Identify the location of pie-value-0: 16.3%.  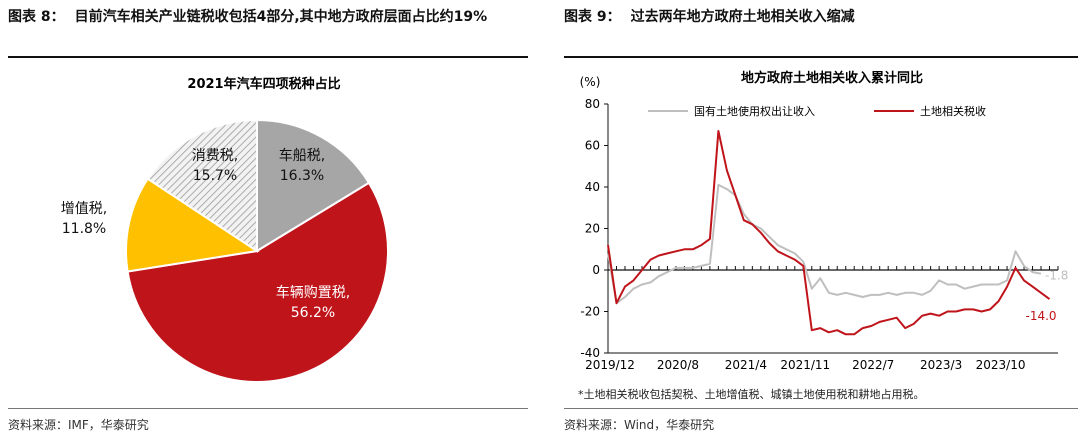
(302, 176).